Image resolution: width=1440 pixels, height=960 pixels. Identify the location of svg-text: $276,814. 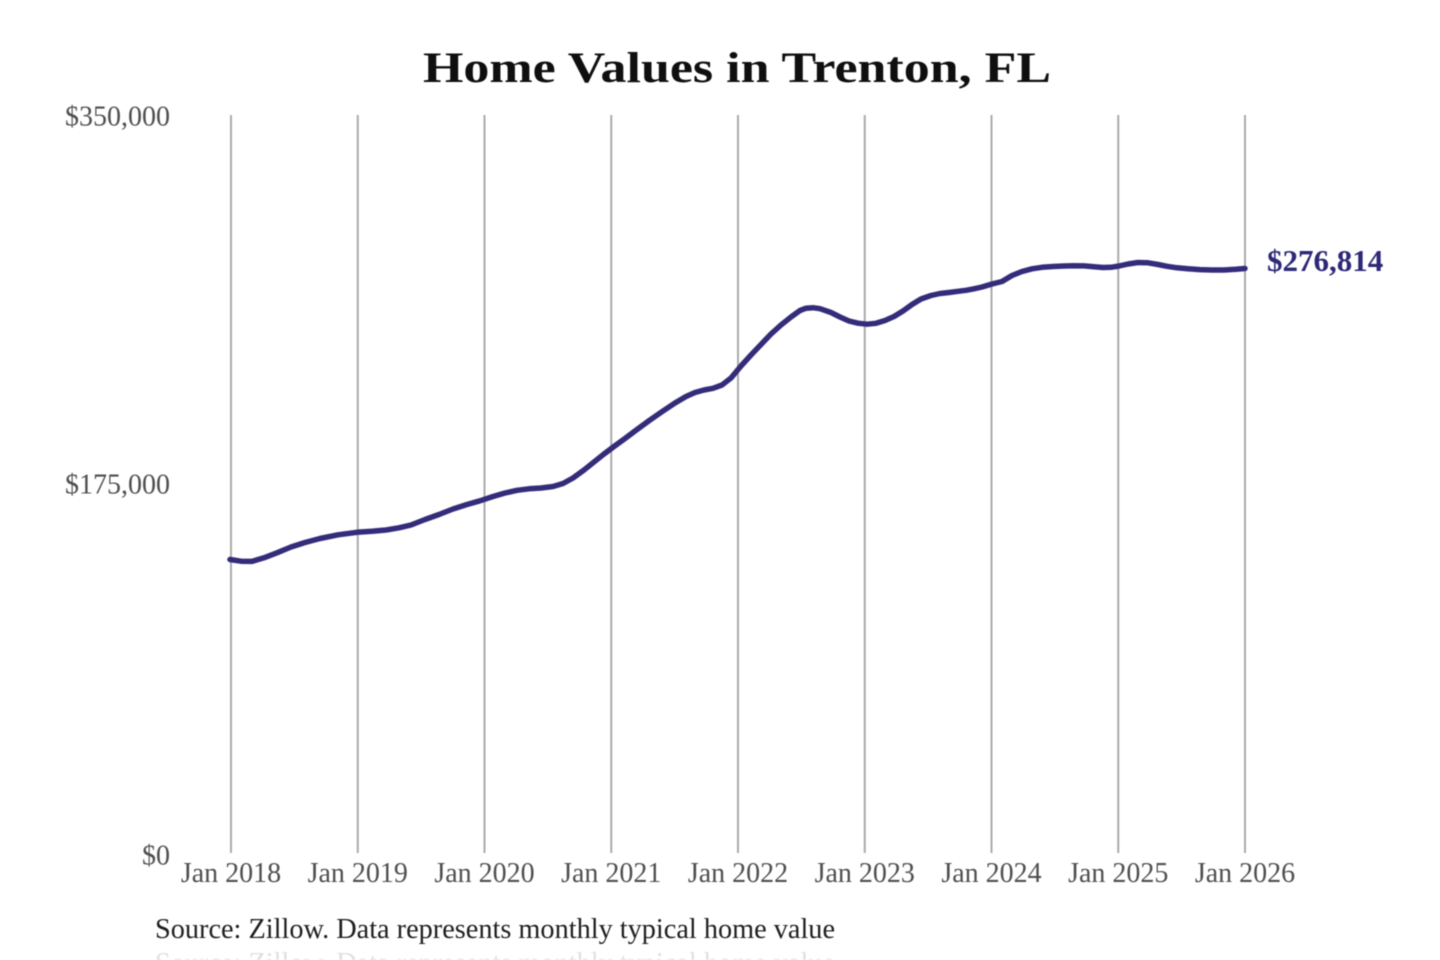
(1325, 260).